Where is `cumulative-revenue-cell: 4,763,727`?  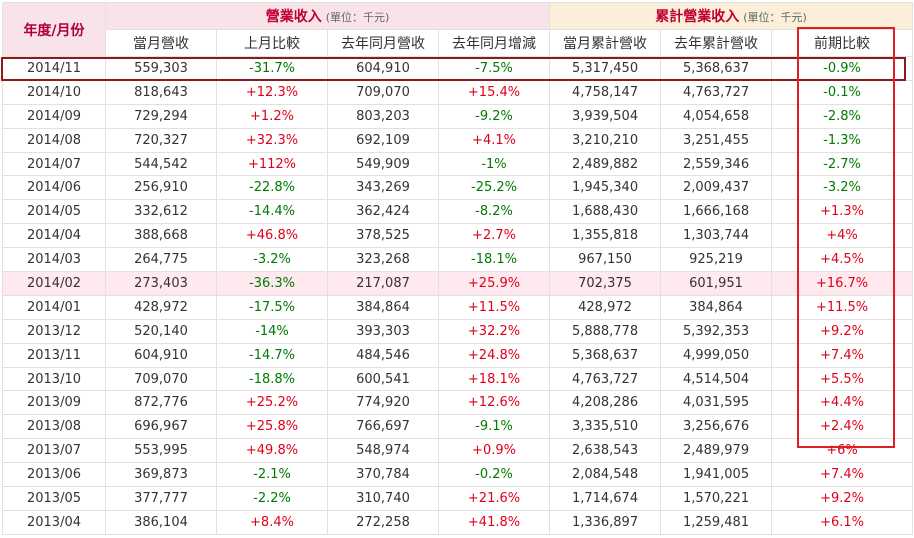
cumulative-revenue-cell: 4,763,727 is located at coordinates (605, 379).